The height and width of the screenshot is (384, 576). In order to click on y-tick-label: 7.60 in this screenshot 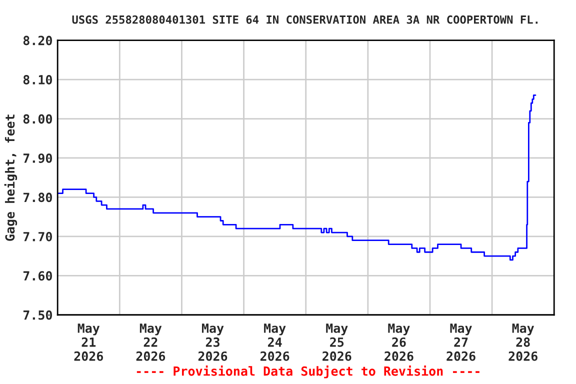, I will do `click(37, 276)`.